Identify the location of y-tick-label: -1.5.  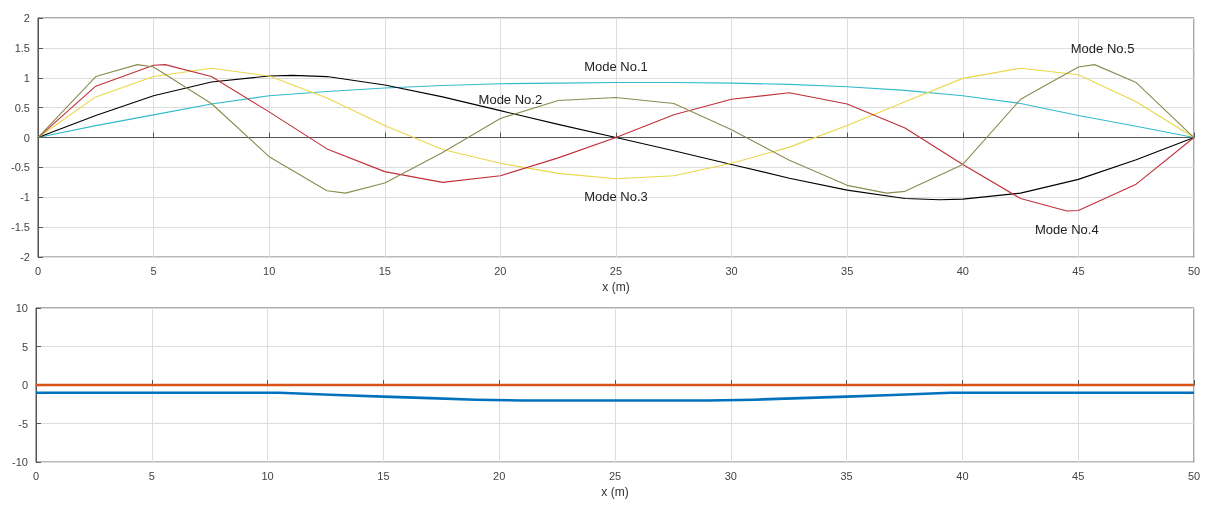
(20, 227).